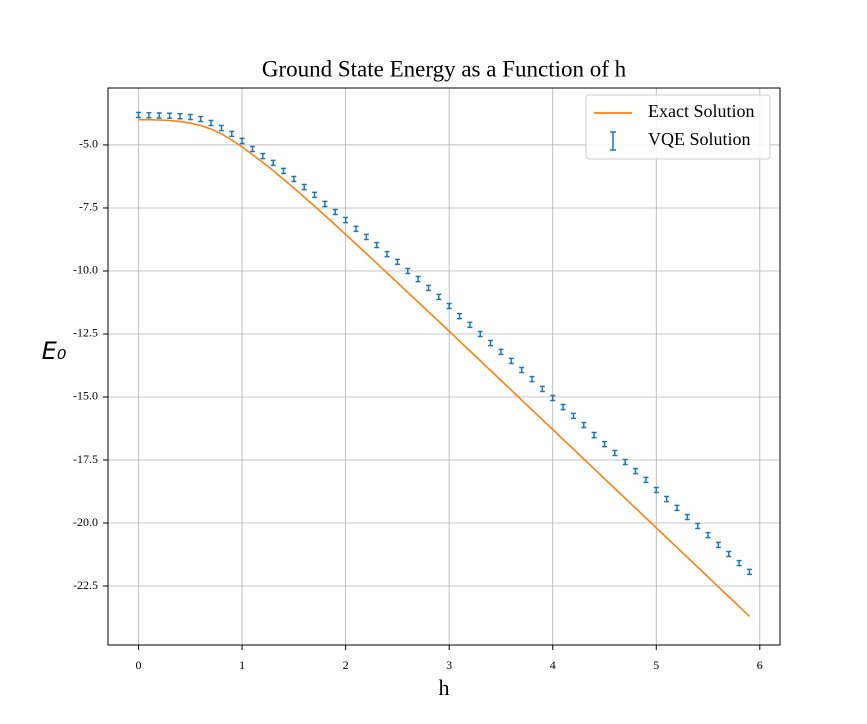 The width and height of the screenshot is (867, 724). I want to click on x-tick-label: 4, so click(553, 665).